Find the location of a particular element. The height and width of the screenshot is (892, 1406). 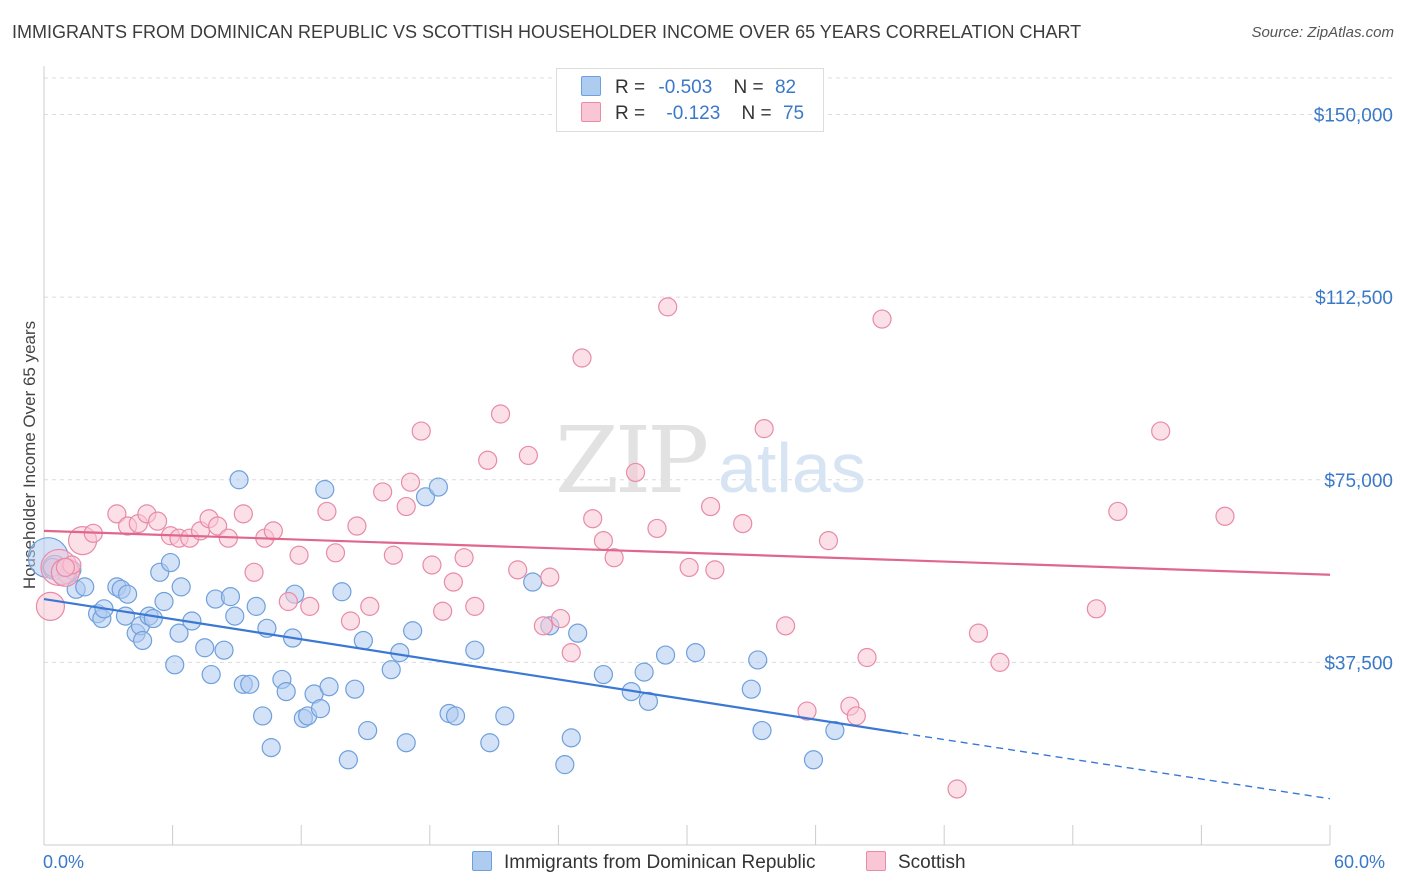

stats-legend: R = -0.503 N = 82 R = -0.123 N = 75 is located at coordinates (690, 100).